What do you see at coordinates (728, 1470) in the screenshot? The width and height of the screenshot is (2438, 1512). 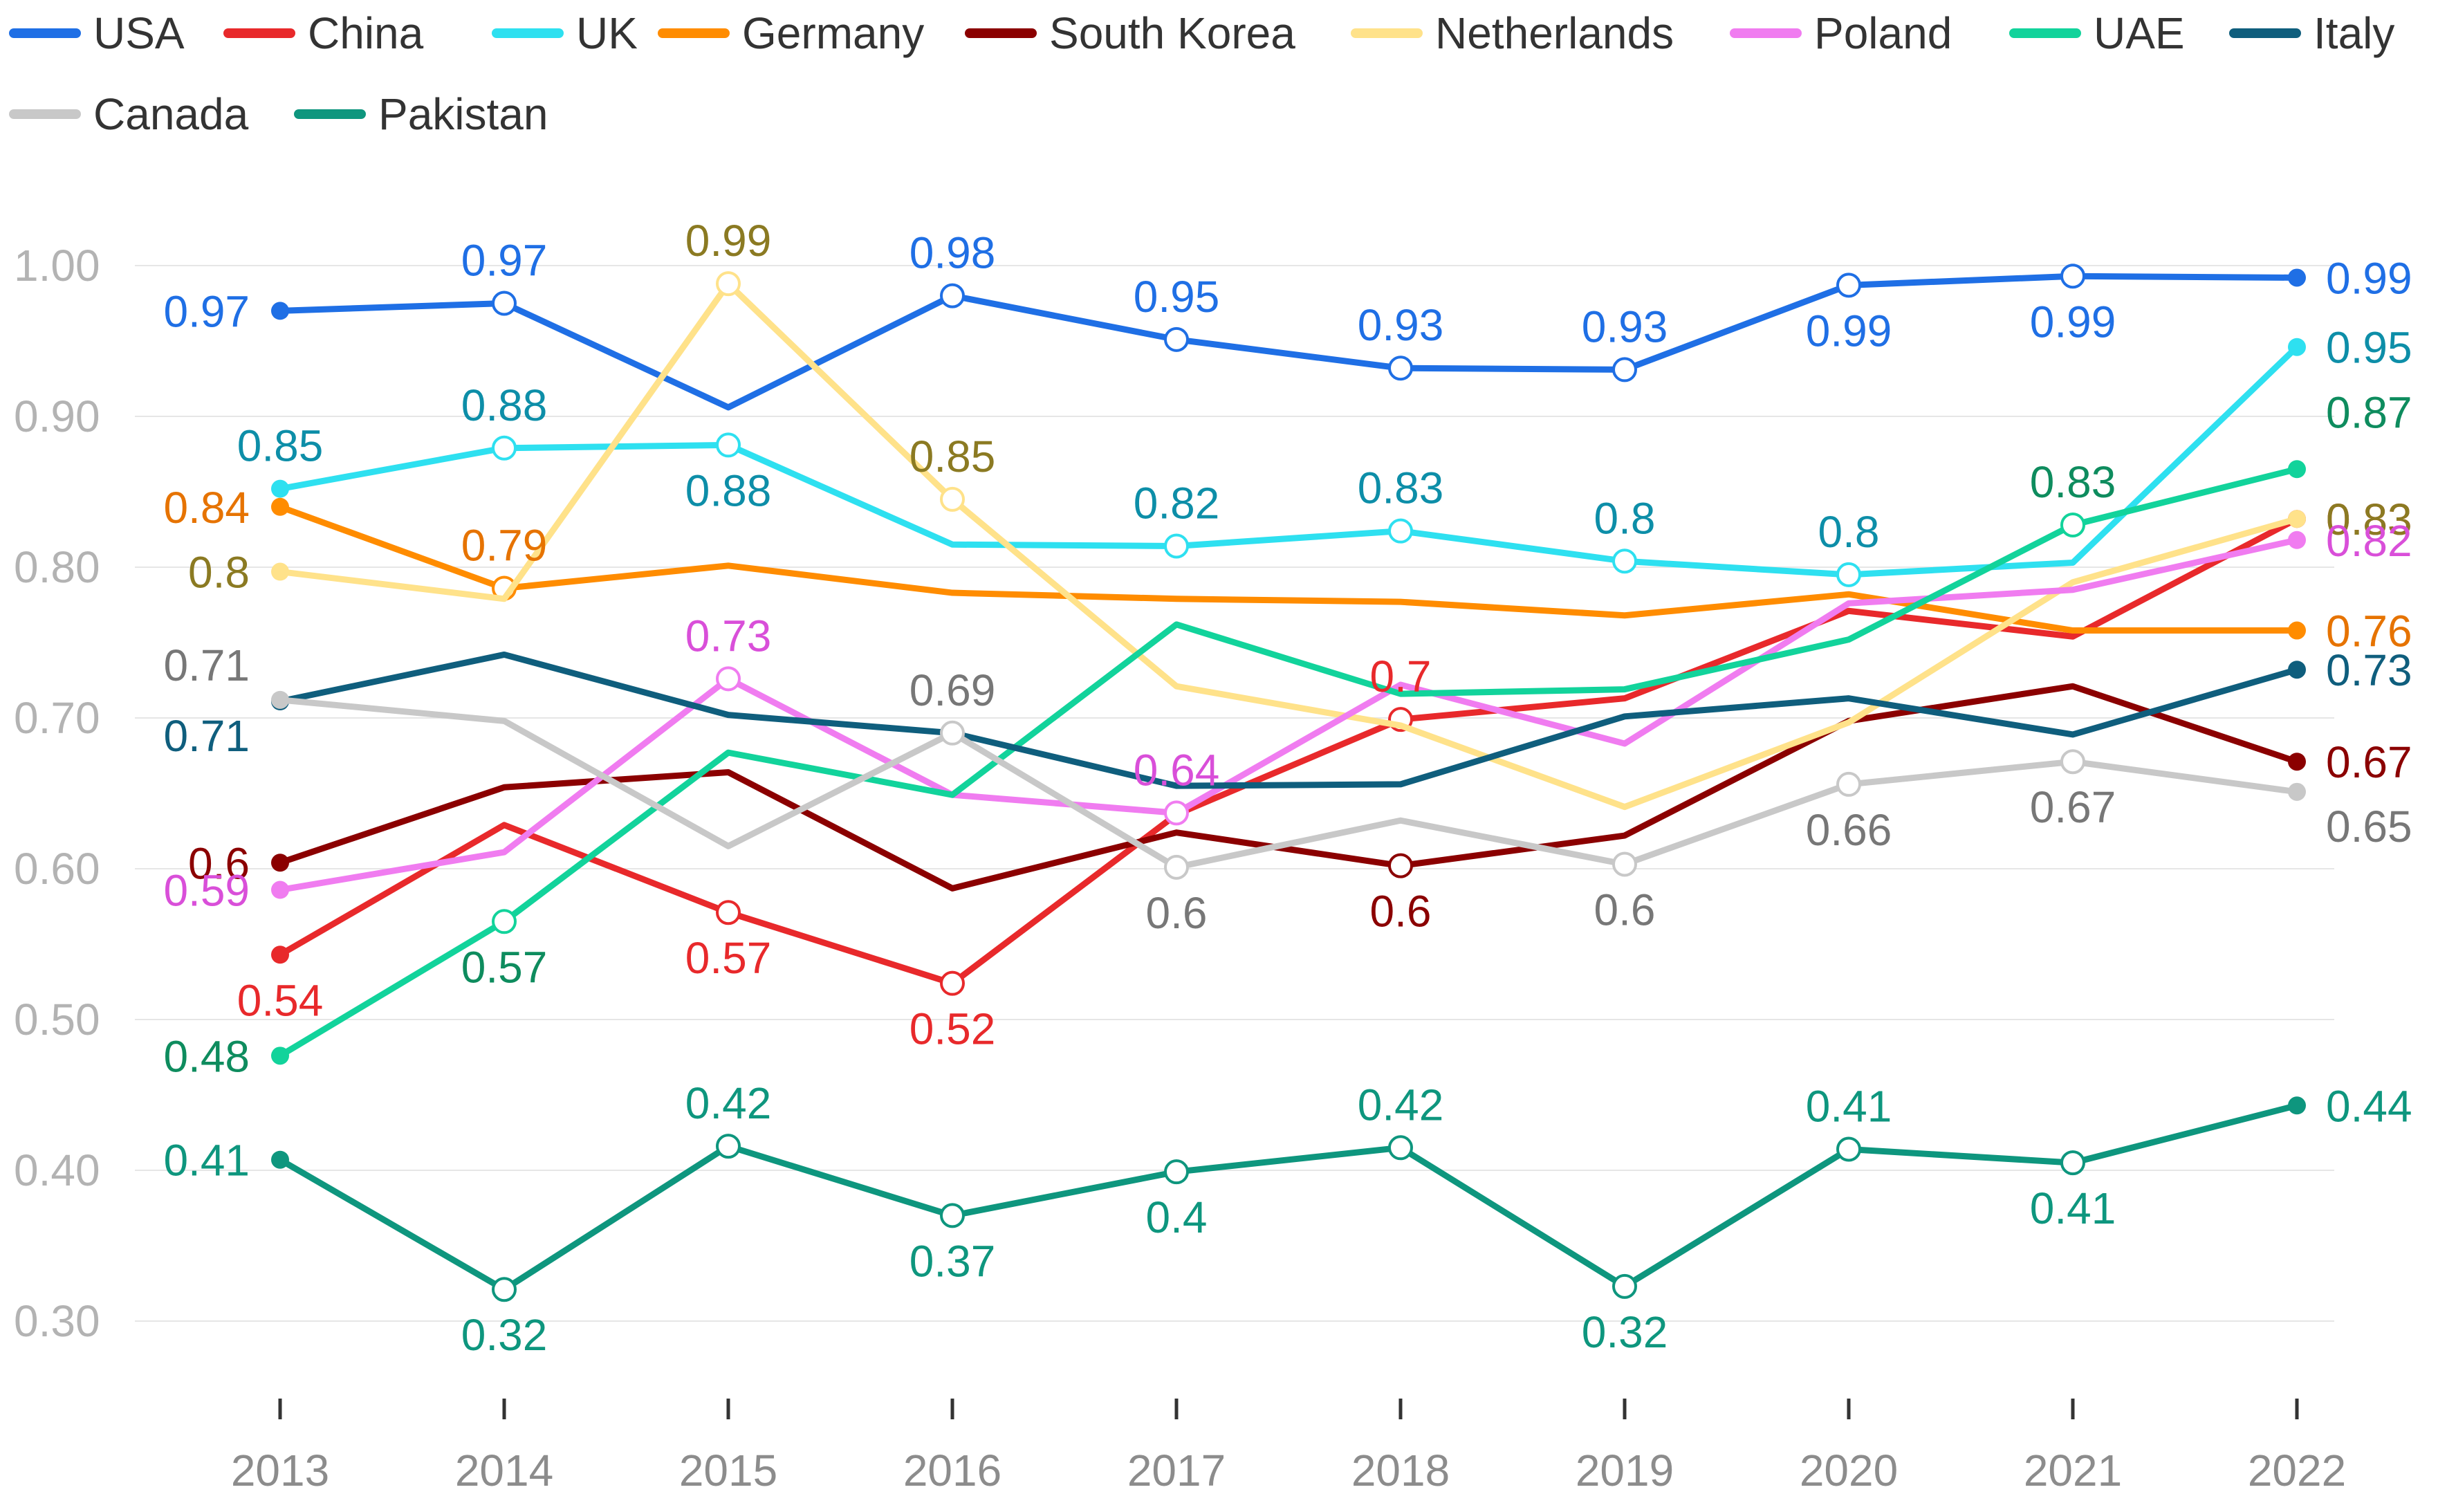 I see `x-tick-label: 2015` at bounding box center [728, 1470].